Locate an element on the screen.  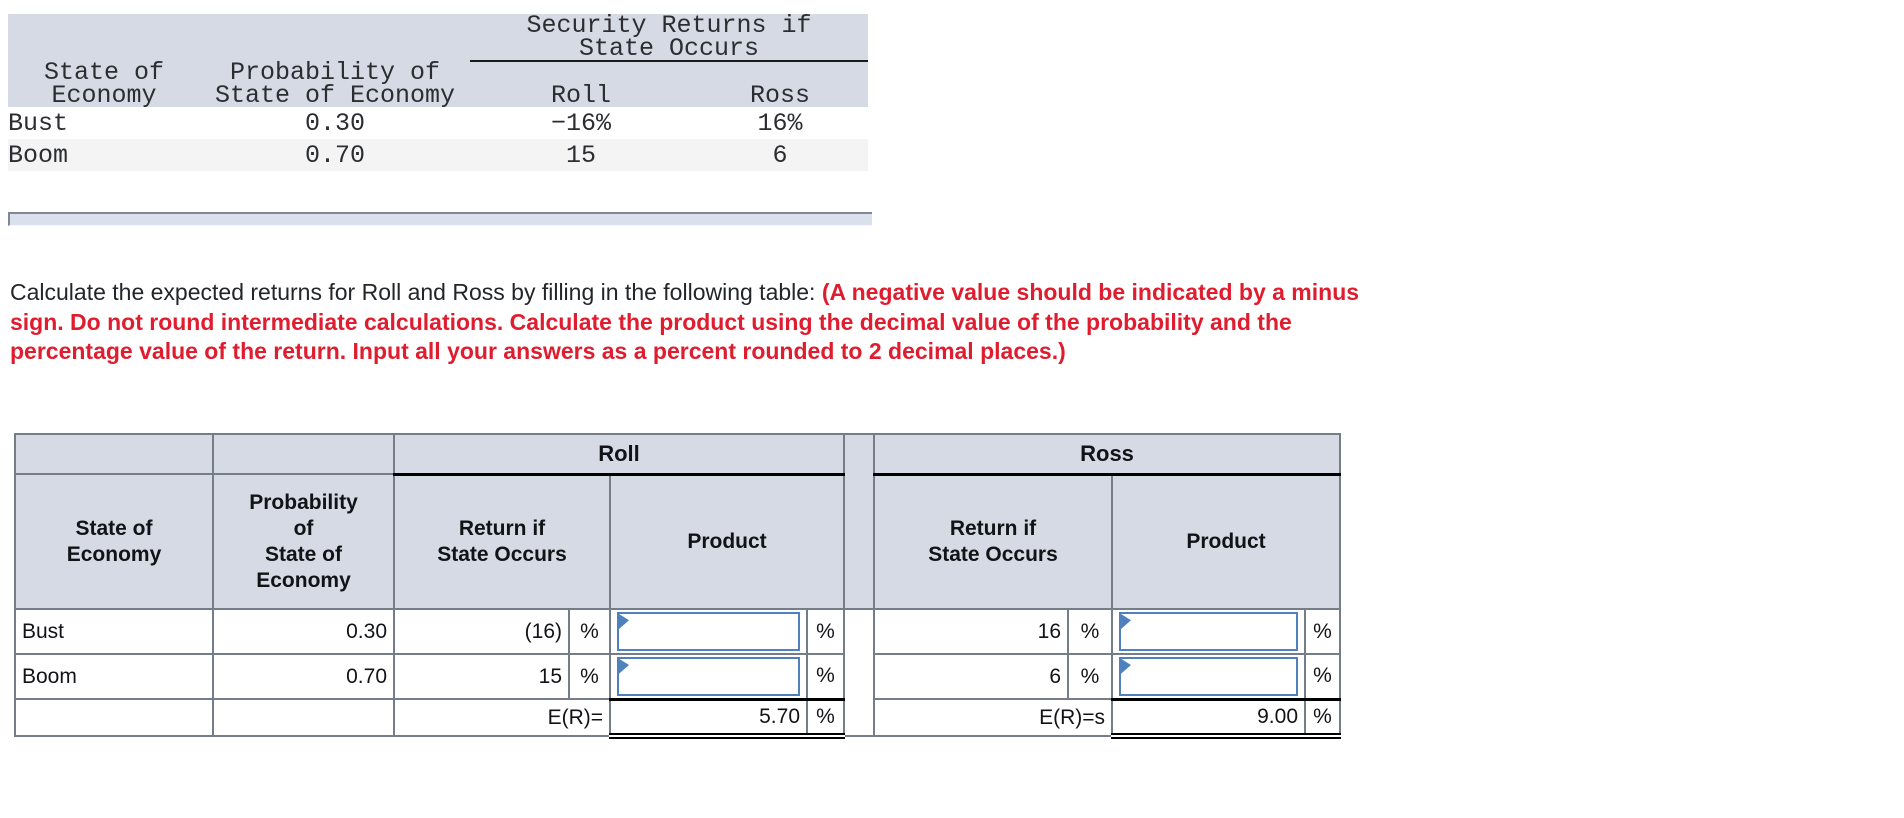
roll-return-value: (16) is located at coordinates (481, 631).